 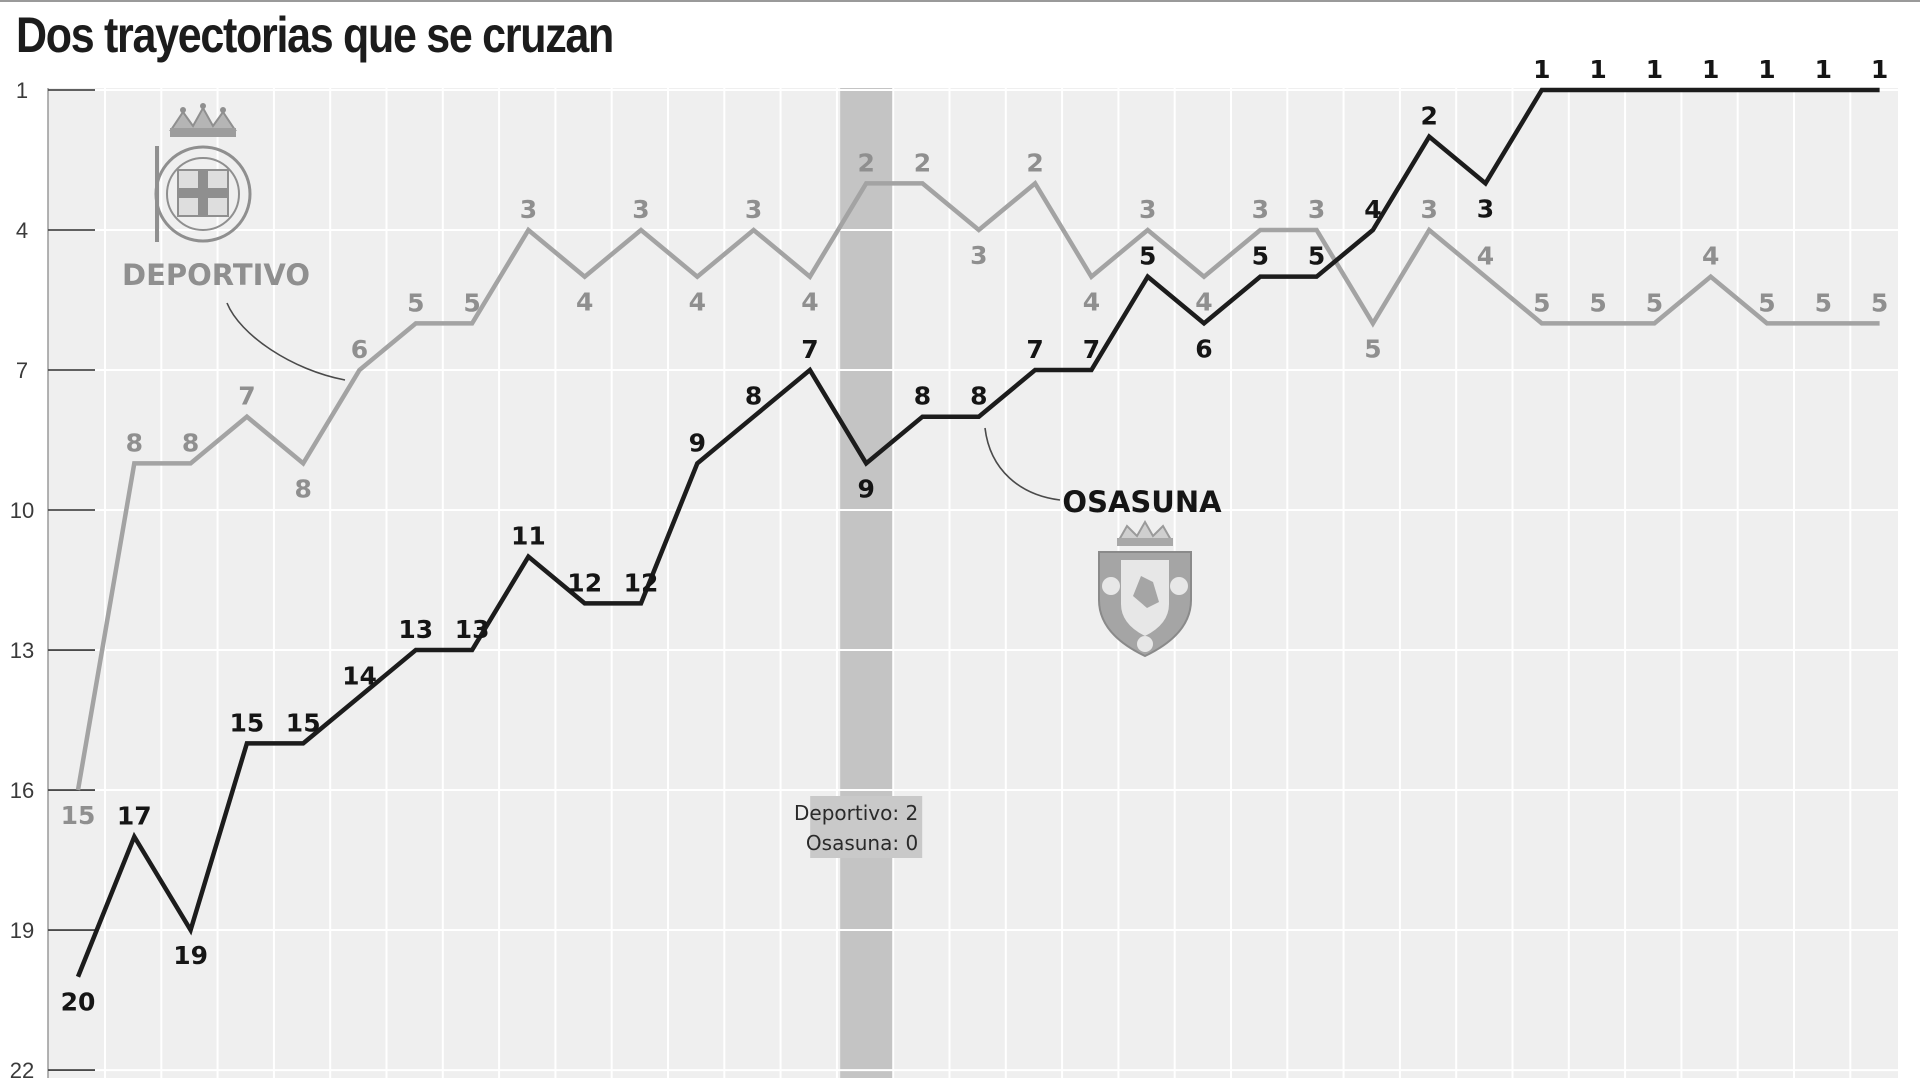 What do you see at coordinates (22, 650) in the screenshot?
I see `y-tick-label: 13` at bounding box center [22, 650].